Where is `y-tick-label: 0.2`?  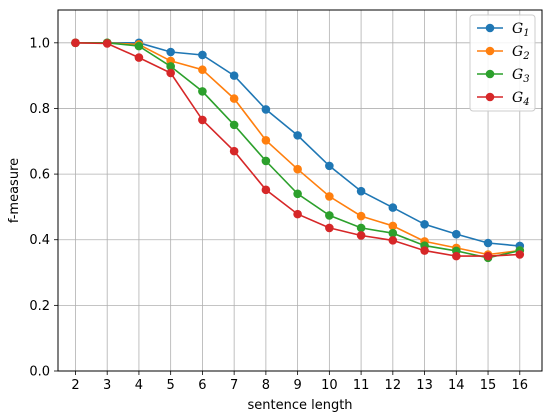 y-tick-label: 0.2 is located at coordinates (39, 306).